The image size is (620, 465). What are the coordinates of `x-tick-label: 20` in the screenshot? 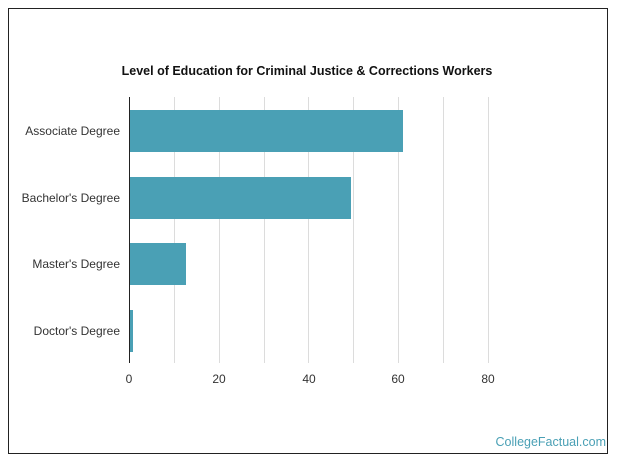 It's located at (219, 379).